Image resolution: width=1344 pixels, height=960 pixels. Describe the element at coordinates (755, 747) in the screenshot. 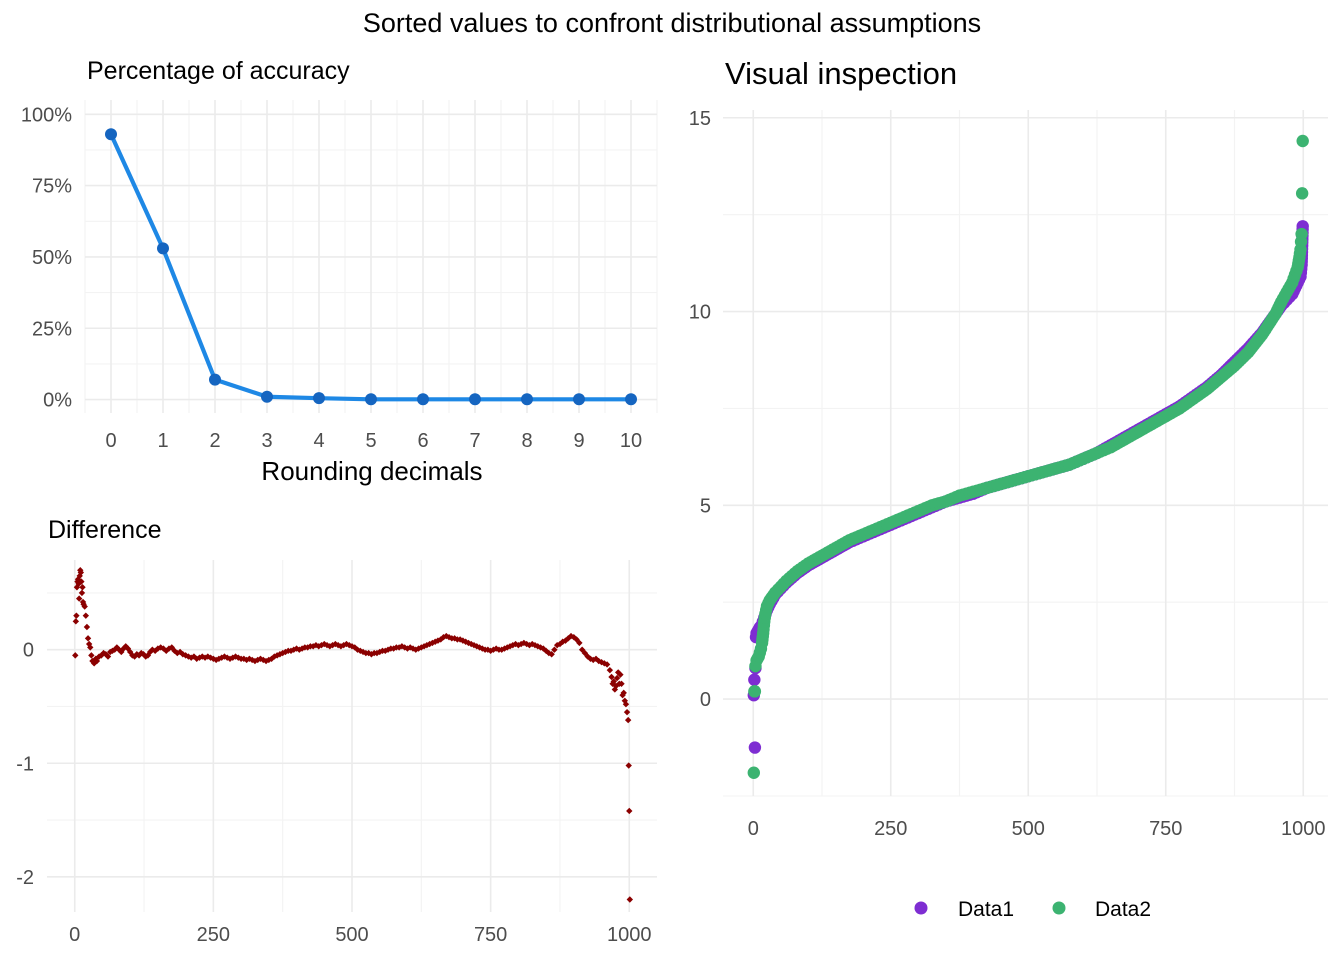

I see `visual-data1-point` at that location.